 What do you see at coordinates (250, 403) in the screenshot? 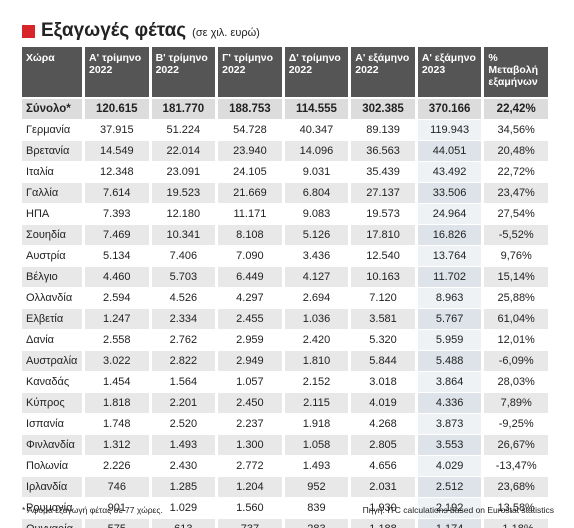
I see `value-cell: 2.450` at bounding box center [250, 403].